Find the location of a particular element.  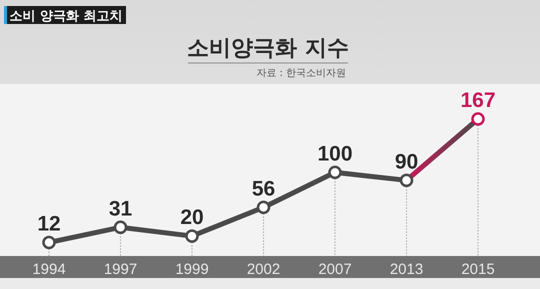

x-tick-label: 1999 is located at coordinates (192, 269).